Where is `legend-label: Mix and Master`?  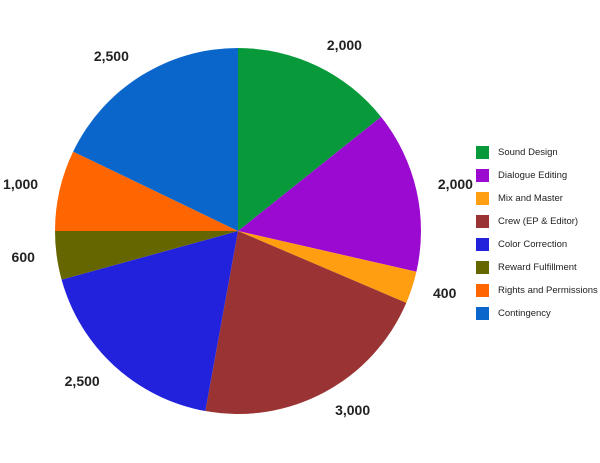 legend-label: Mix and Master is located at coordinates (530, 198).